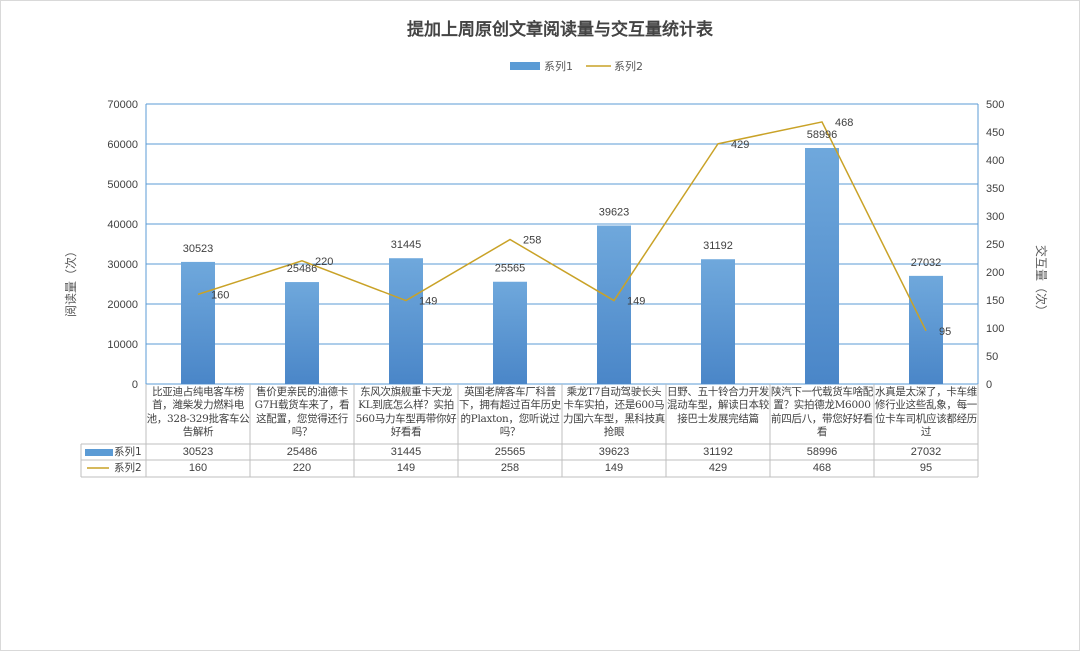  Describe the element at coordinates (71, 281) in the screenshot. I see `y-axis-label: 阅读量（次）` at that location.